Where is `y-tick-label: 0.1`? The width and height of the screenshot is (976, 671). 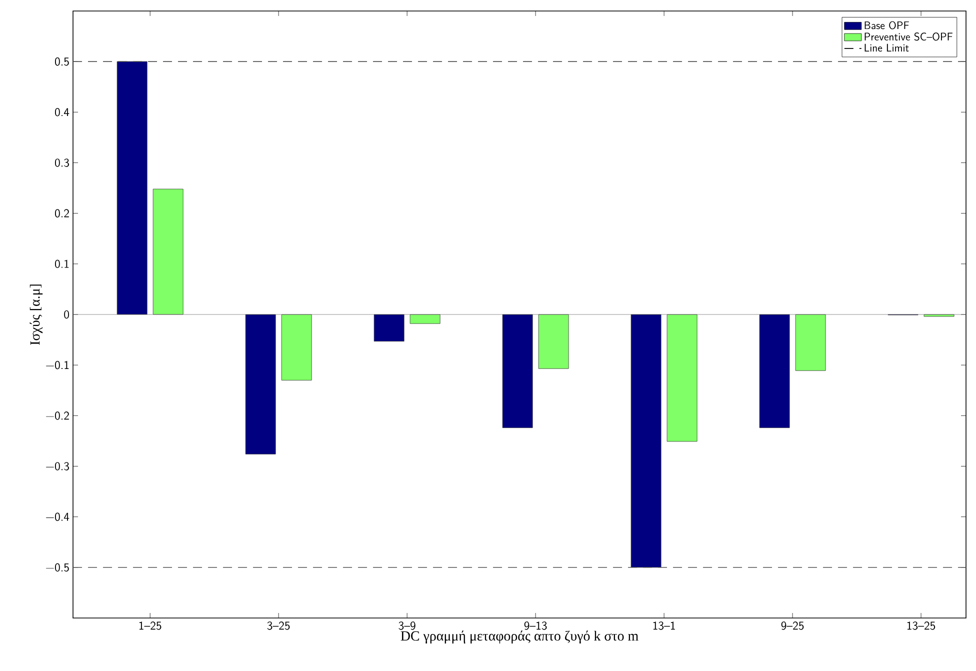 y-tick-label: 0.1 is located at coordinates (62, 264).